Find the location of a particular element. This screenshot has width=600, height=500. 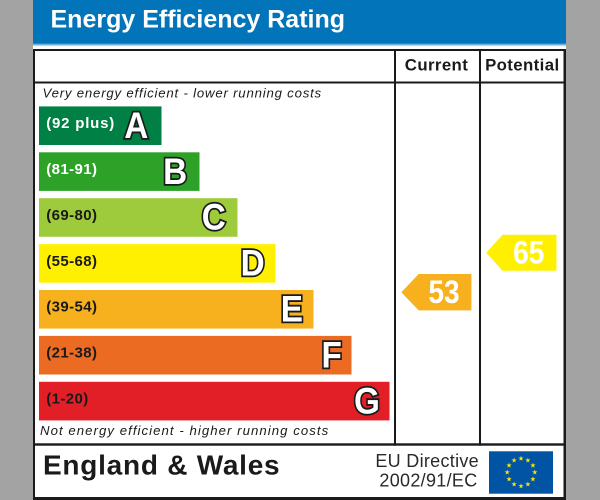

svg-text: Potential is located at coordinates (522, 65).